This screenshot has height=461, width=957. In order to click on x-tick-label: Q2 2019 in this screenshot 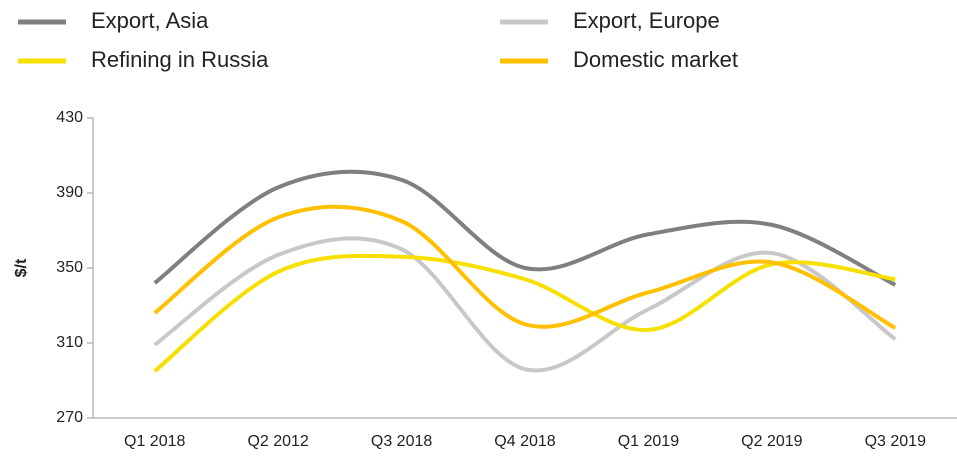, I will do `click(771, 441)`.